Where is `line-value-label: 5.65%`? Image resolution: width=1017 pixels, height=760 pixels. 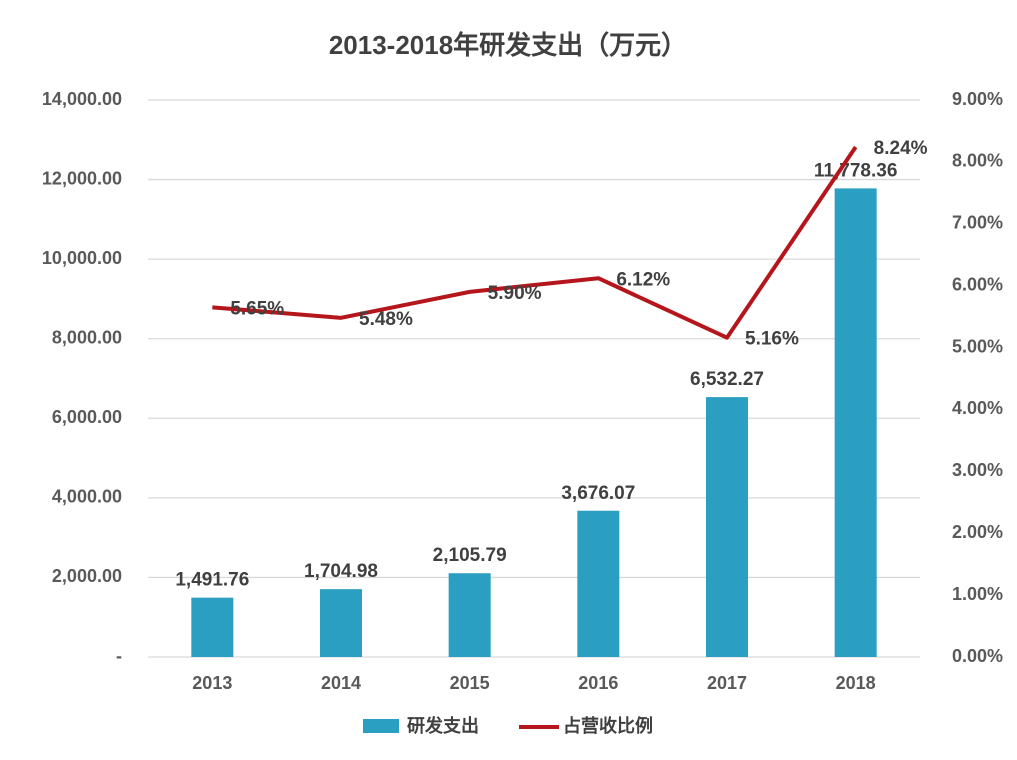
line-value-label: 5.65% is located at coordinates (257, 308).